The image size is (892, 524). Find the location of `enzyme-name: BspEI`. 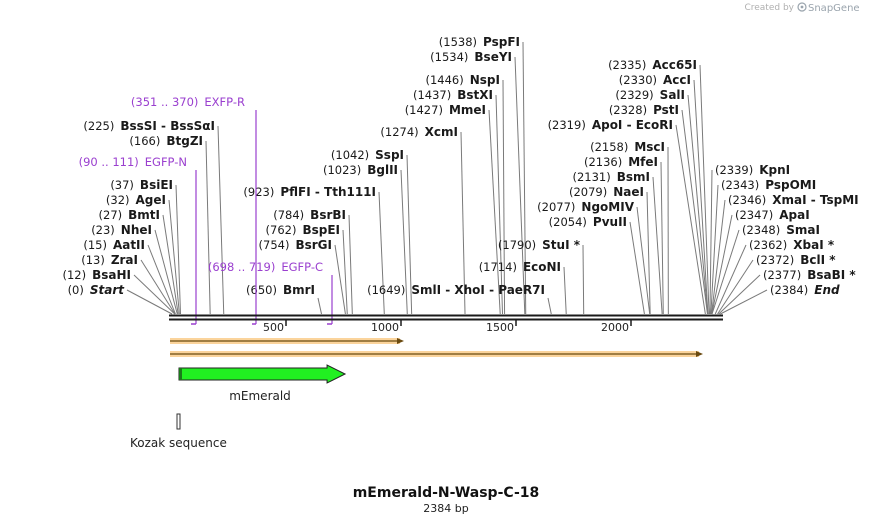

enzyme-name: BspEI is located at coordinates (321, 230).